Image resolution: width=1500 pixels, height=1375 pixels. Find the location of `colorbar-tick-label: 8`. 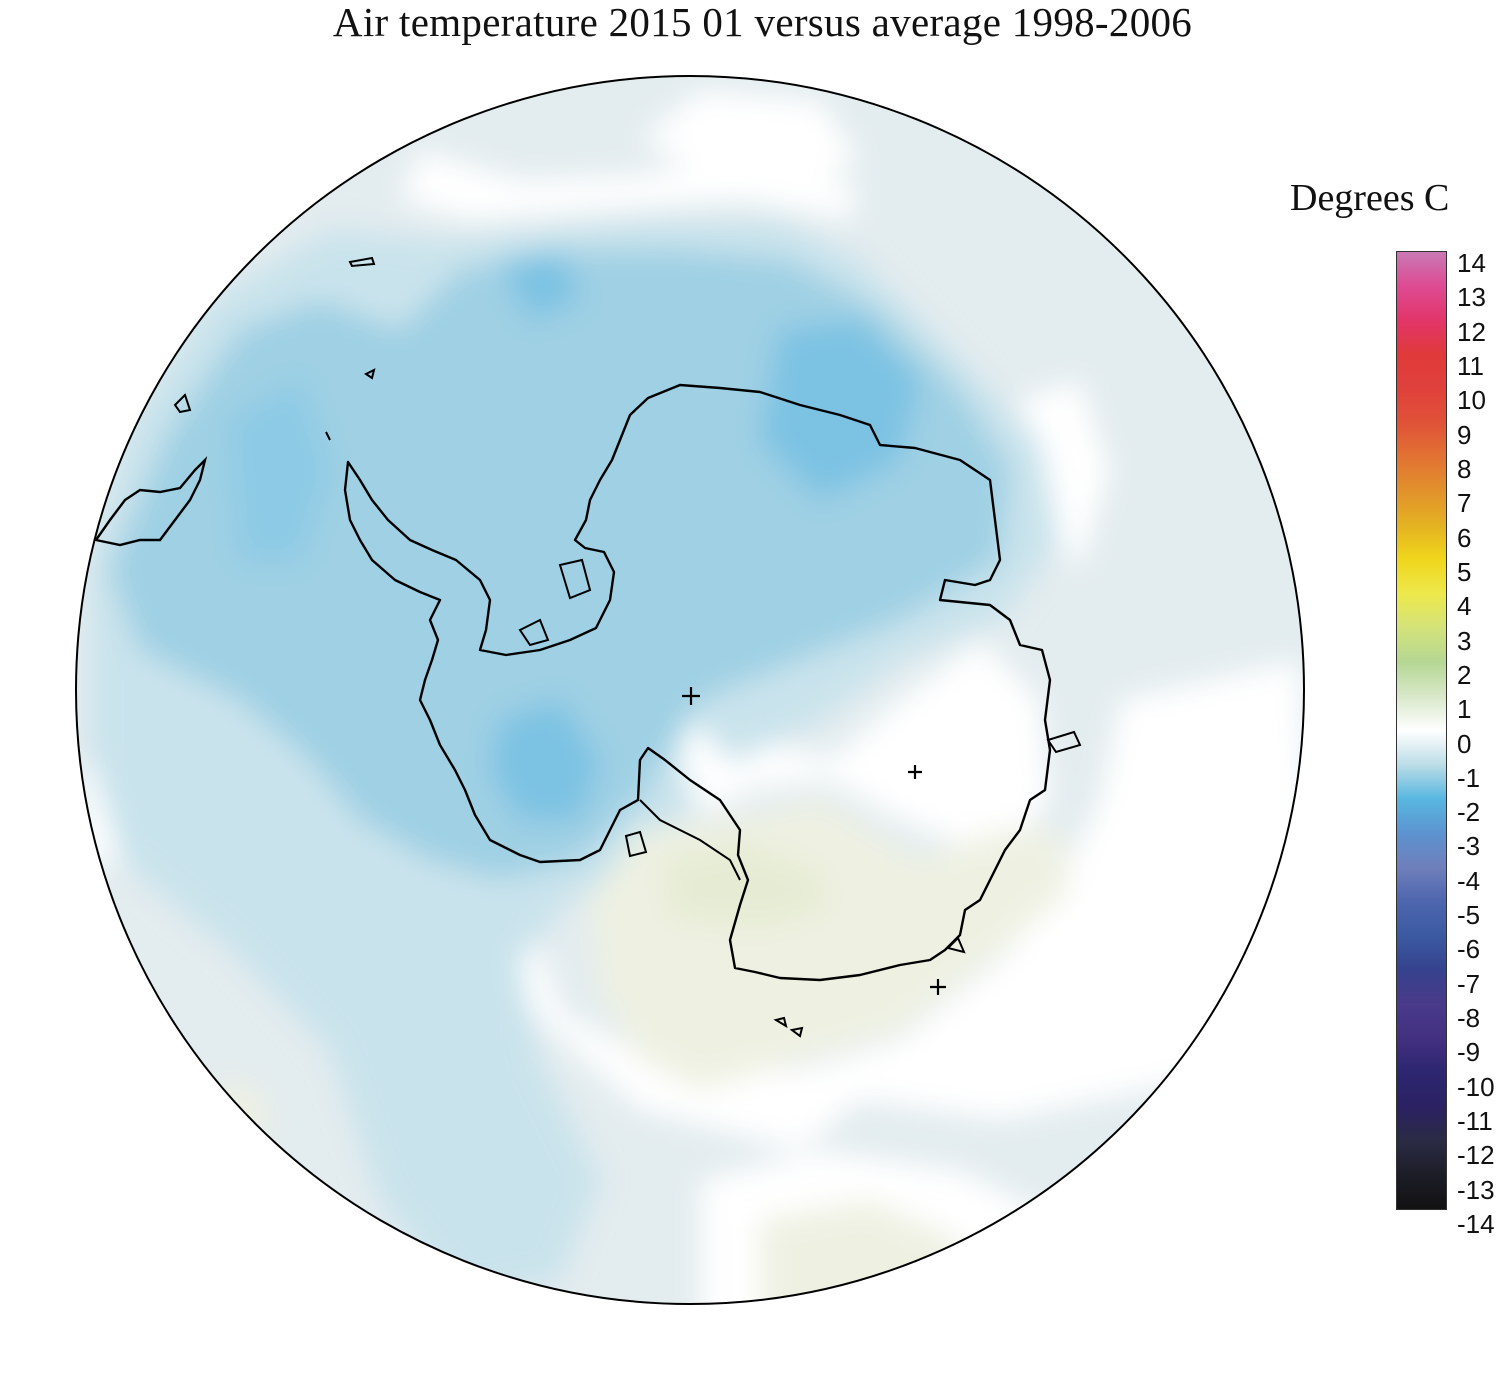

colorbar-tick-label: 8 is located at coordinates (1464, 468).